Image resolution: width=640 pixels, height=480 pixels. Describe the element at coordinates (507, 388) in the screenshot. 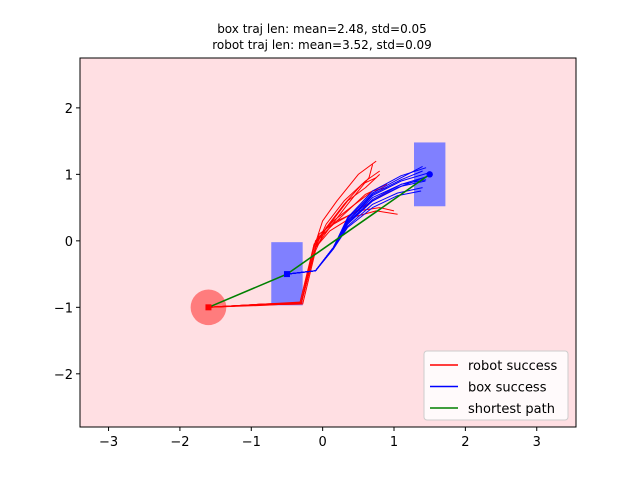

I see `legend-label: box success` at that location.